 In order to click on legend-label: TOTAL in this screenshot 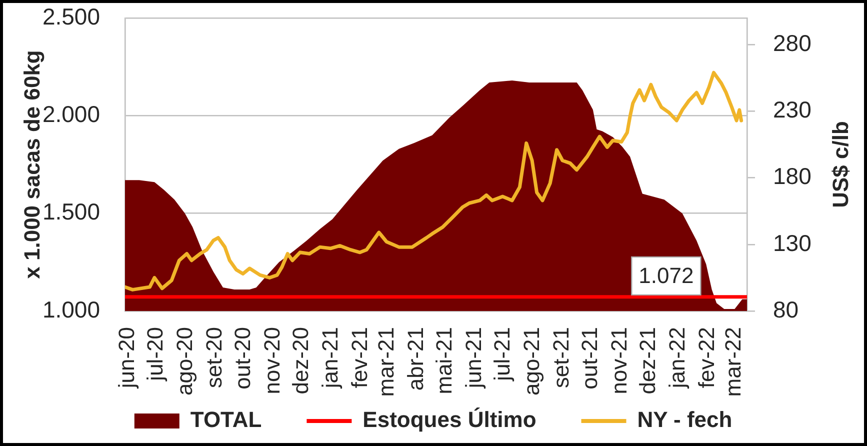, I will do `click(226, 419)`.